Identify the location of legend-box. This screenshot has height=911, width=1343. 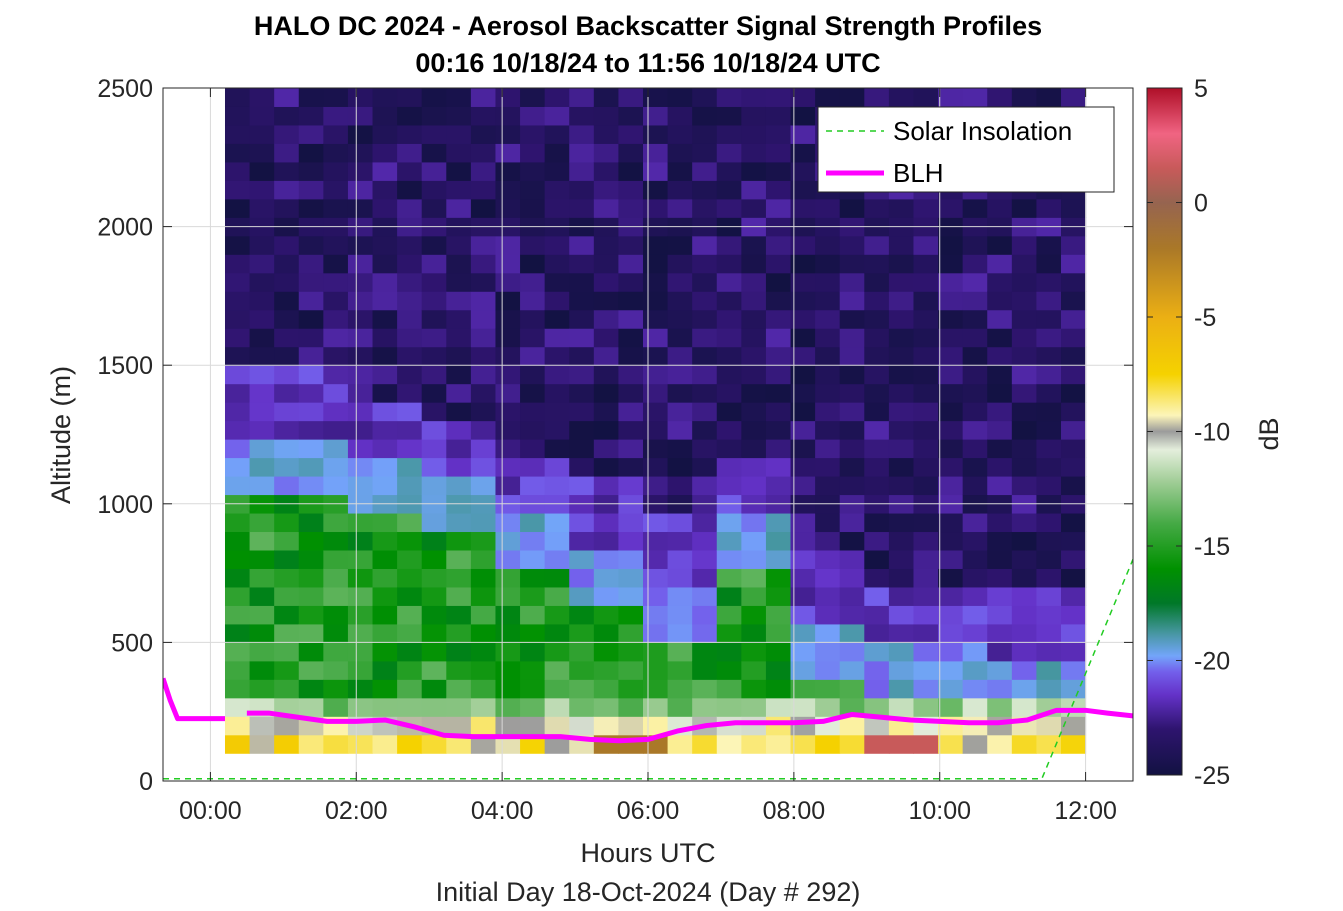
(966, 149).